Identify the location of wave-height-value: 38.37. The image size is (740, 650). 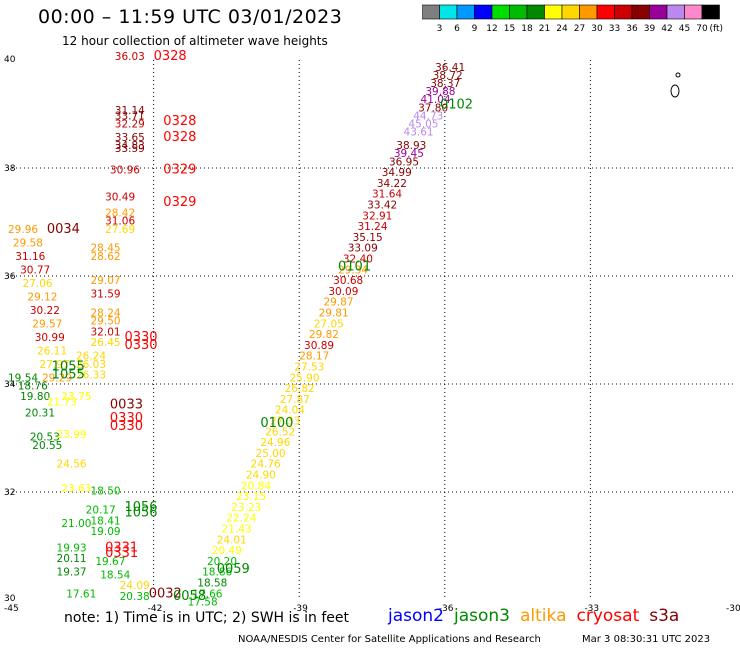
(445, 84).